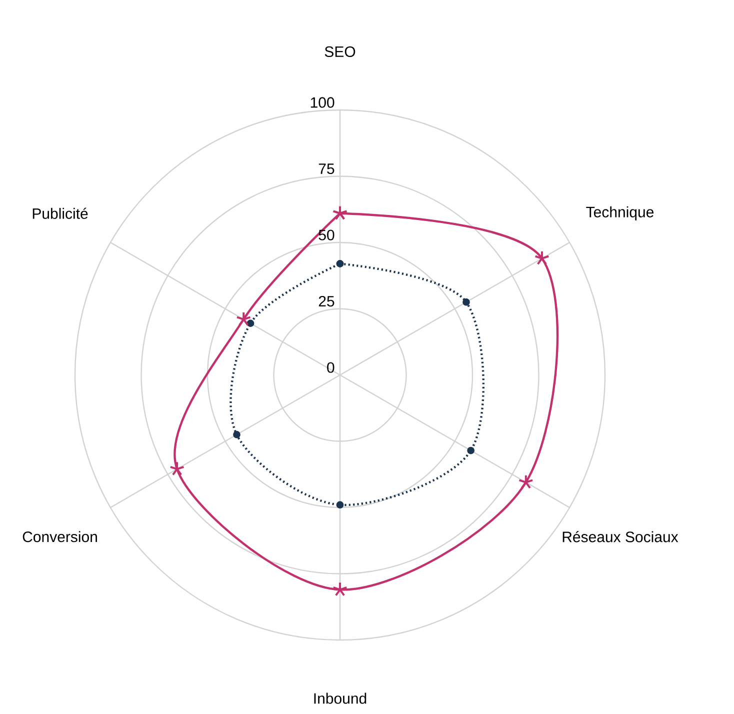 This screenshot has height=714, width=734. Describe the element at coordinates (326, 169) in the screenshot. I see `y-tick-label: 75` at that location.